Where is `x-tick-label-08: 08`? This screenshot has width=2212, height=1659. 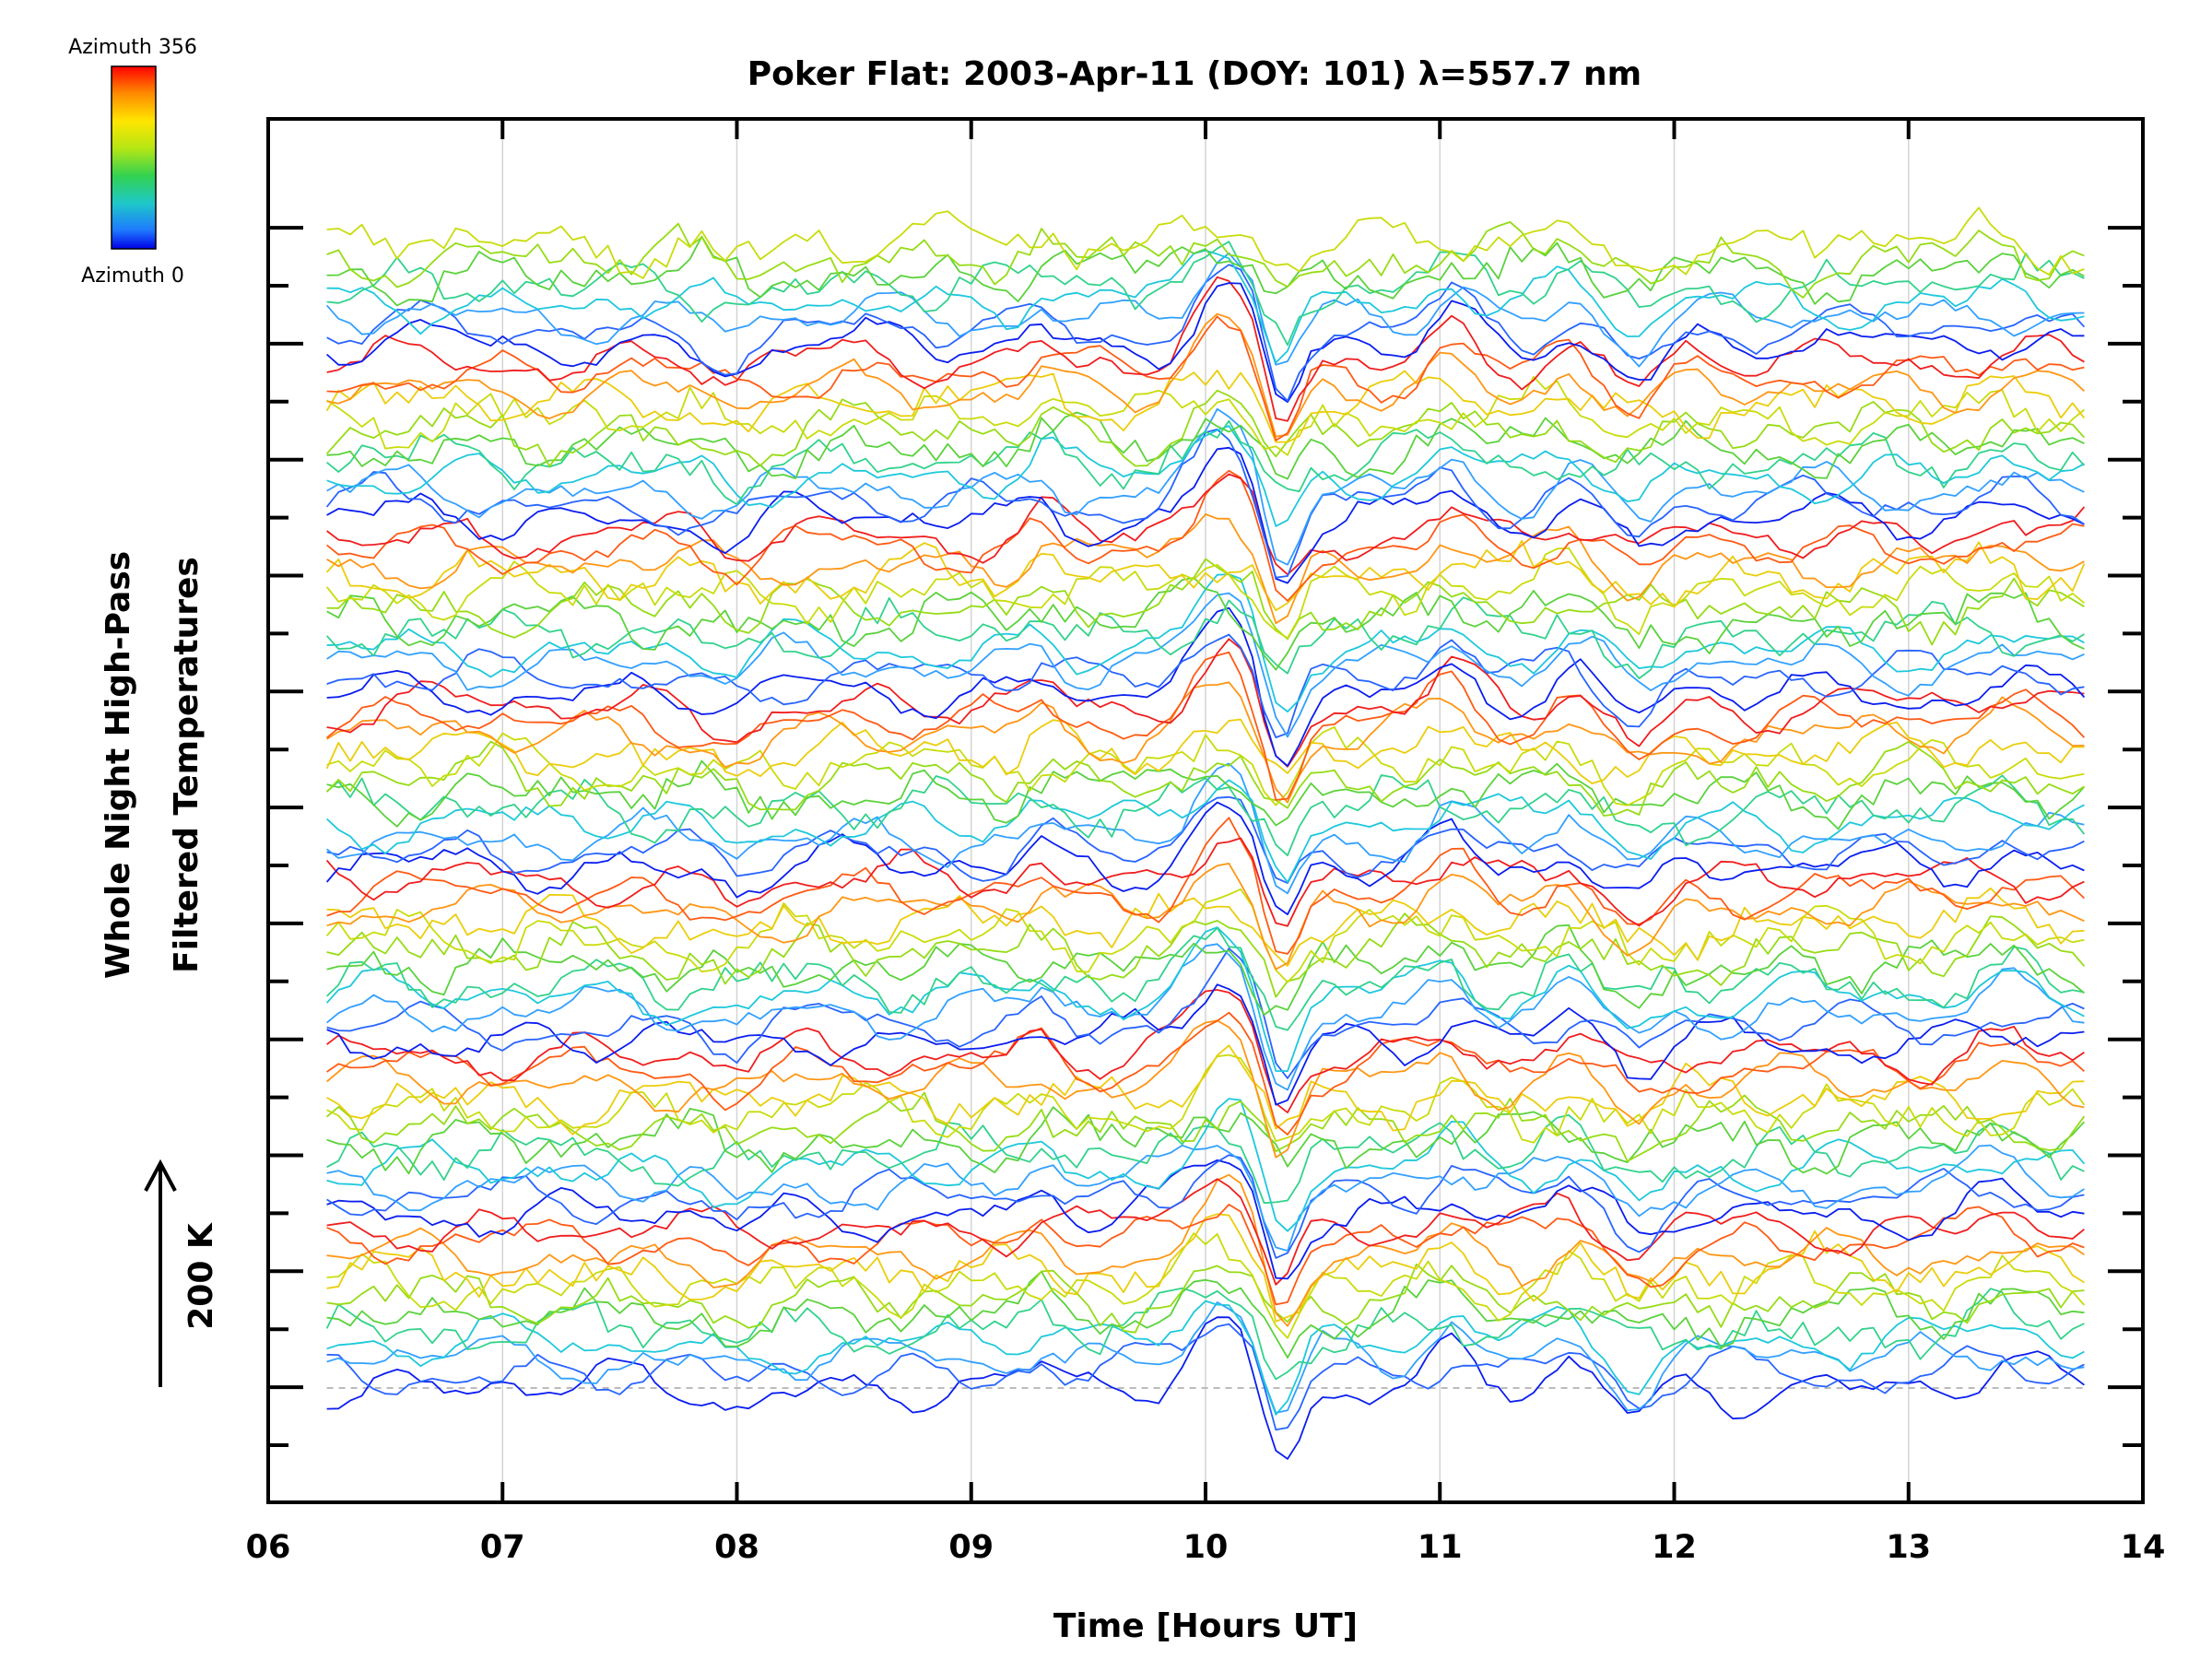
x-tick-label-08: 08 is located at coordinates (736, 1547).